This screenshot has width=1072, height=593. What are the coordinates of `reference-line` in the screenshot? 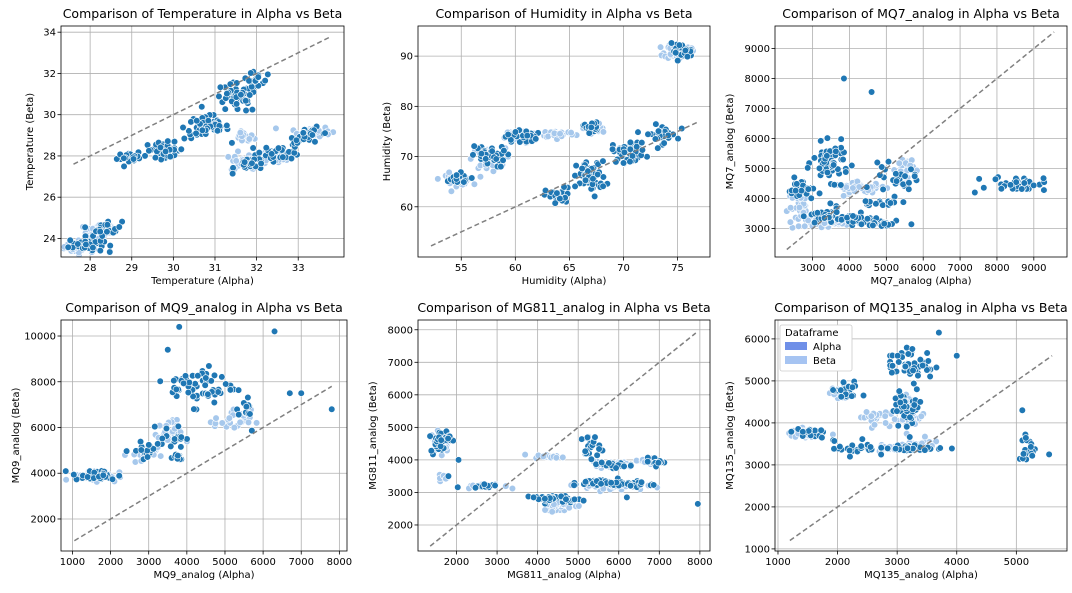 It's located at (920, 141).